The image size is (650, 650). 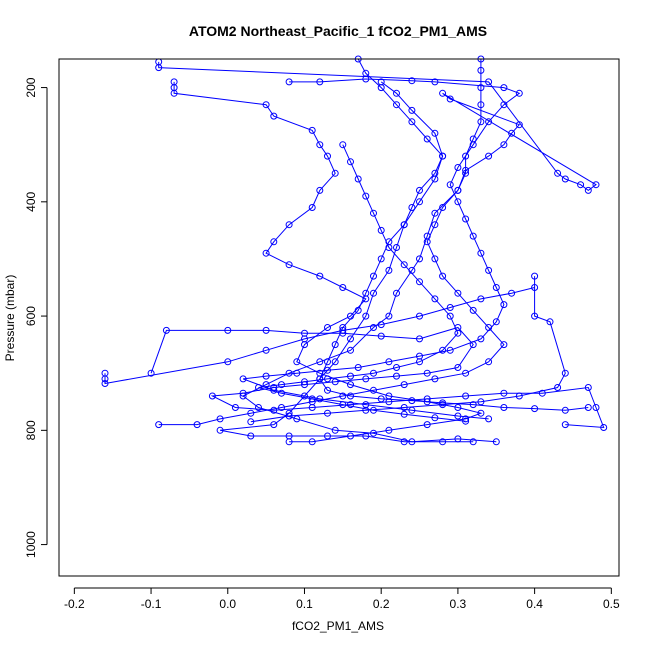 What do you see at coordinates (304, 604) in the screenshot?
I see `x-tick-label: 0.1` at bounding box center [304, 604].